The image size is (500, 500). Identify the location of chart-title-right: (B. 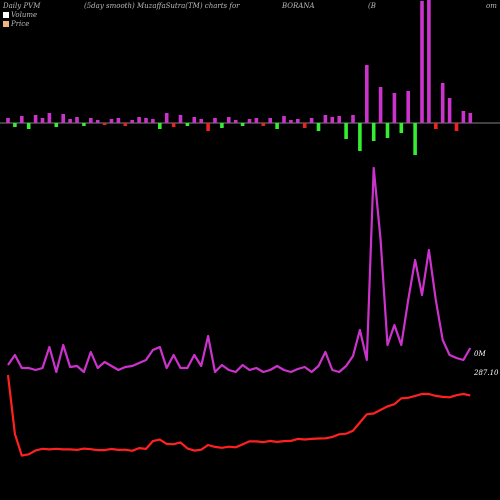
(372, 6).